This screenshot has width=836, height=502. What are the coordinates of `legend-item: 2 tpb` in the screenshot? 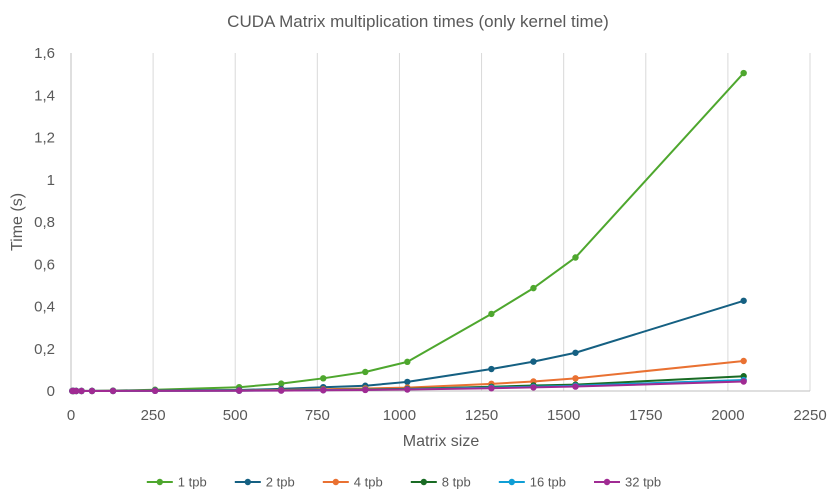 It's located at (264, 482).